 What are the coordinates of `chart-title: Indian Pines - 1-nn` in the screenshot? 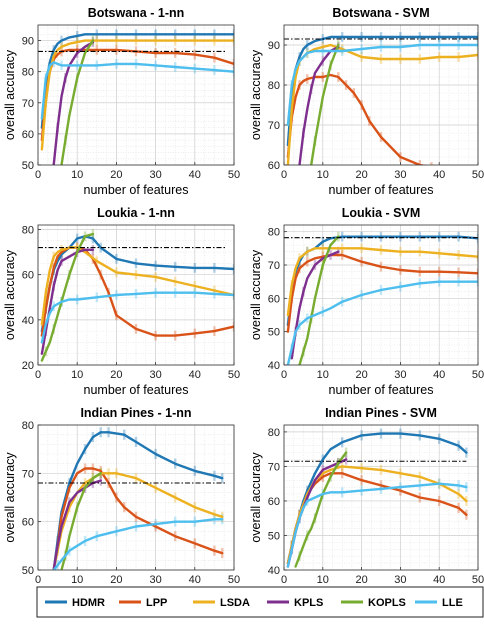 It's located at (135, 413).